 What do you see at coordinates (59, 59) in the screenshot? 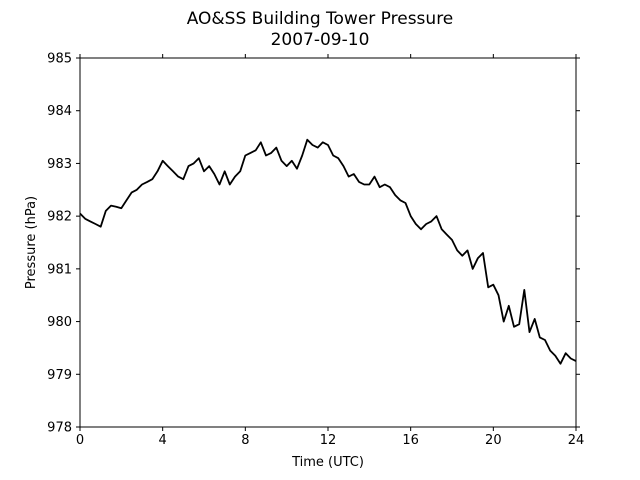
I see `y-tick-label: 985` at bounding box center [59, 59].